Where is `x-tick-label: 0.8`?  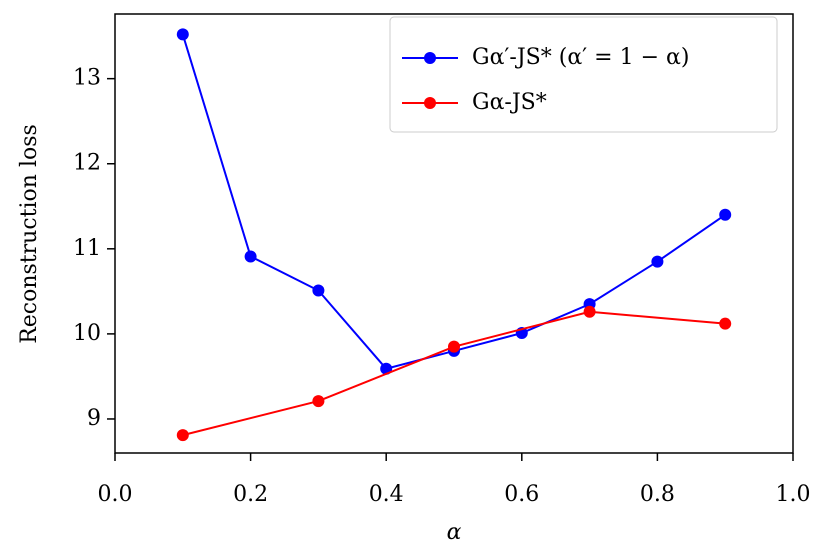 x-tick-label: 0.8 is located at coordinates (657, 494).